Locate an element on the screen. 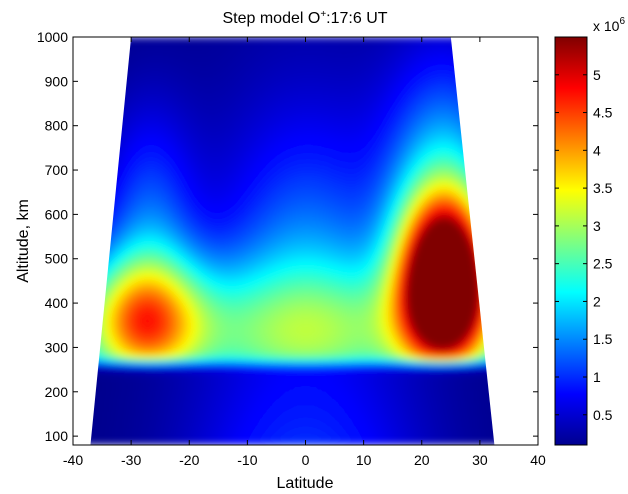  x-tick-label: 10 is located at coordinates (364, 460).